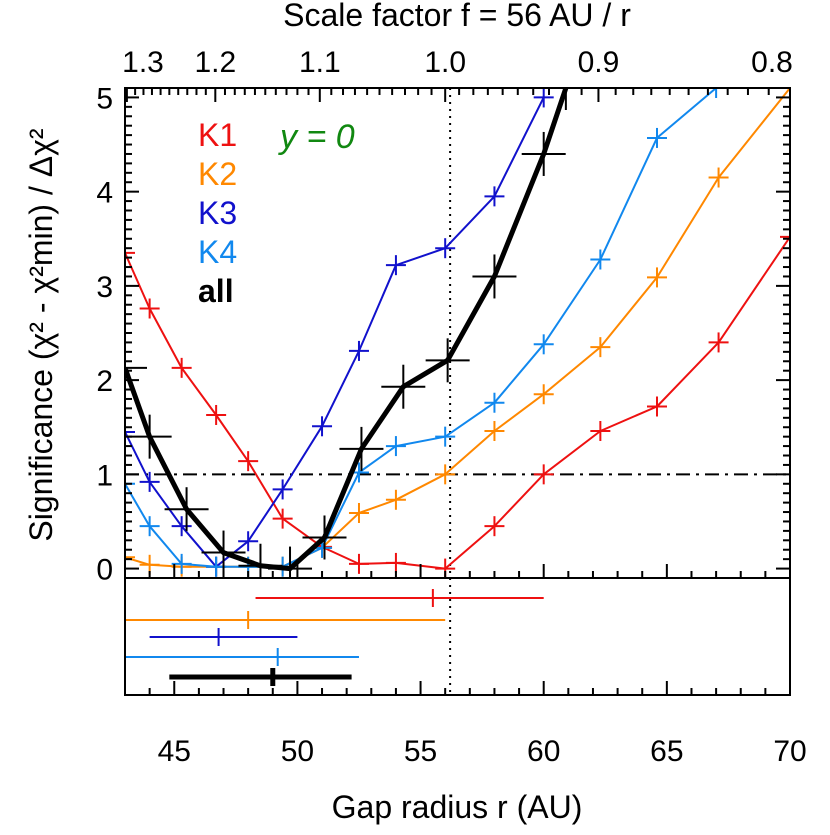 The height and width of the screenshot is (835, 830). Describe the element at coordinates (445, 62) in the screenshot. I see `top-tick-label: 1.0` at that location.